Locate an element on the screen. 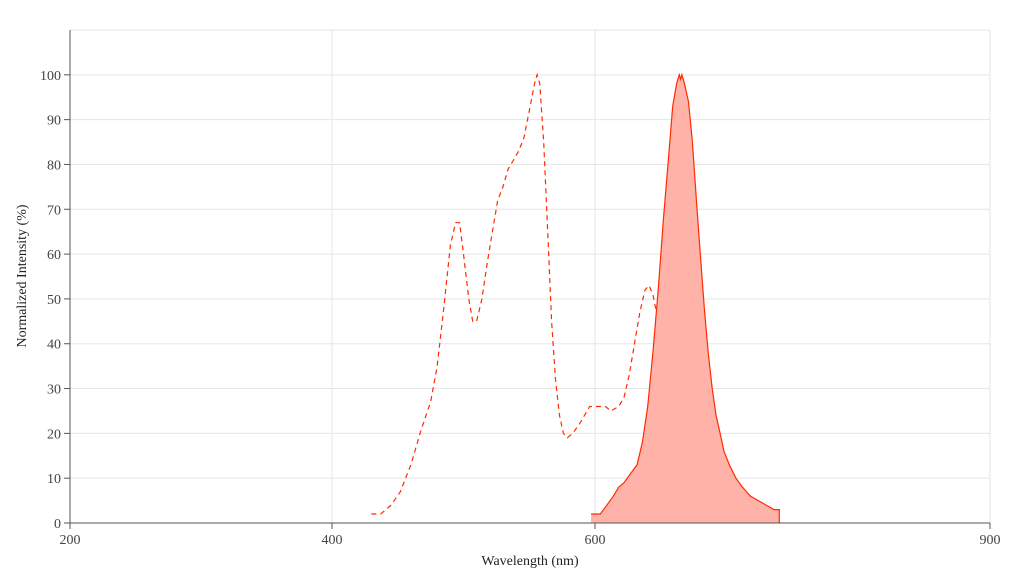 This screenshot has width=1010, height=574. y-tick-label: 0 is located at coordinates (57, 524).